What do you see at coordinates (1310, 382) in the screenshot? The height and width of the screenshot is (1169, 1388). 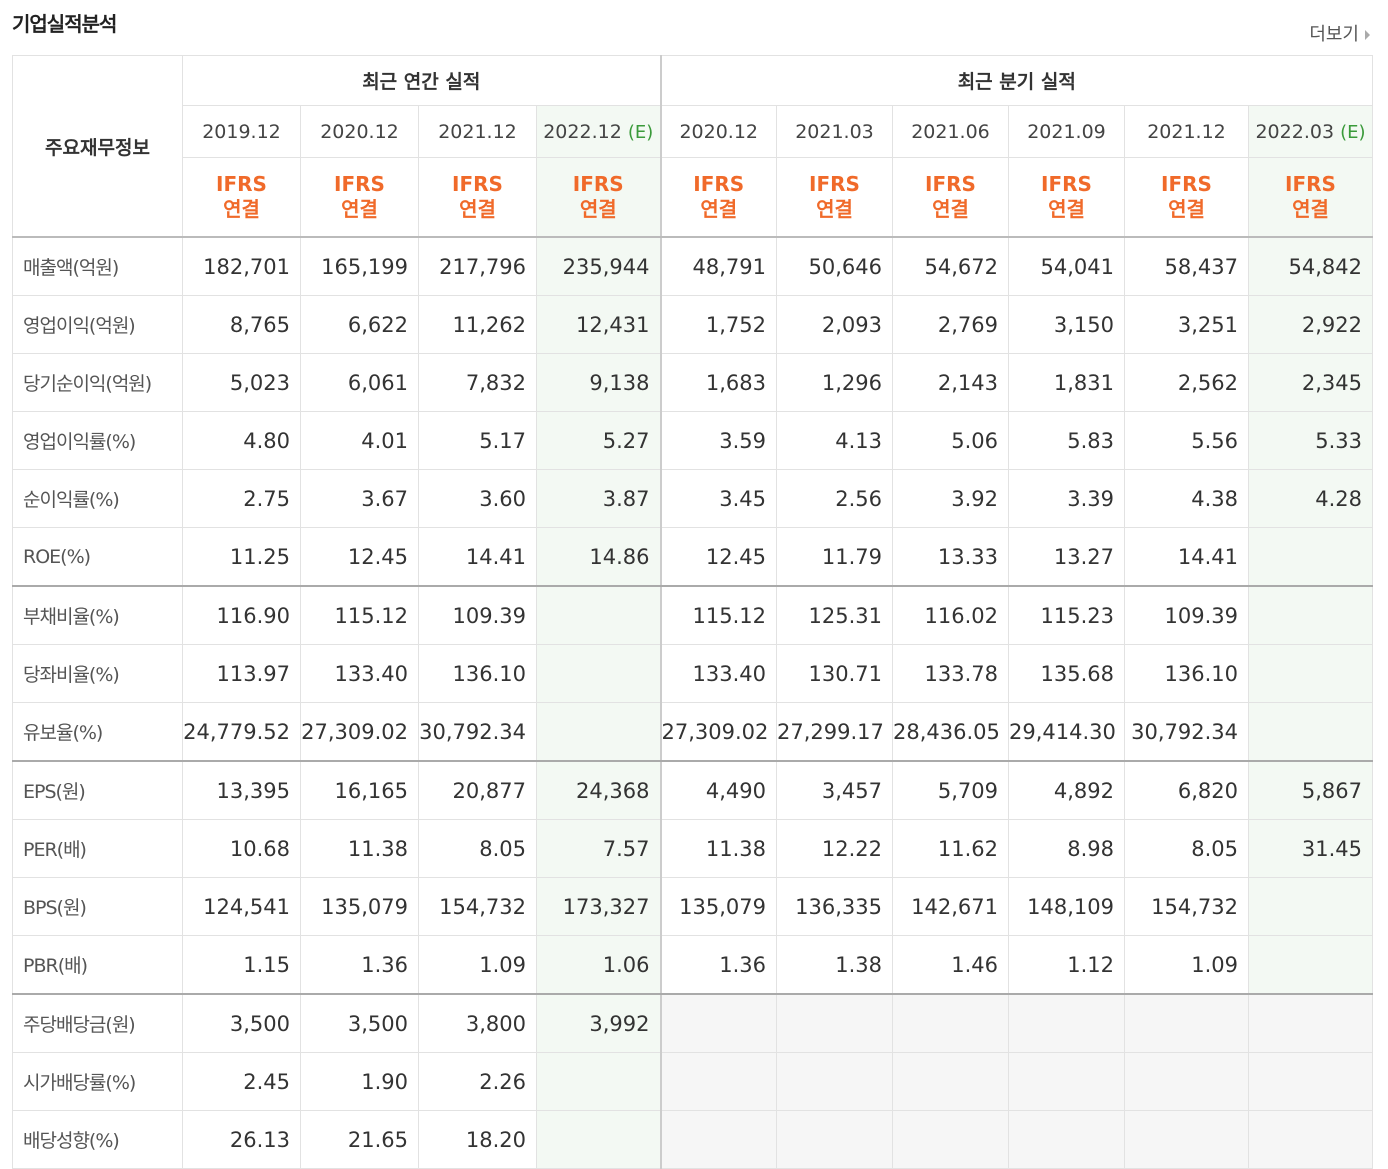 I see `cell-value: 2,345` at bounding box center [1310, 382].